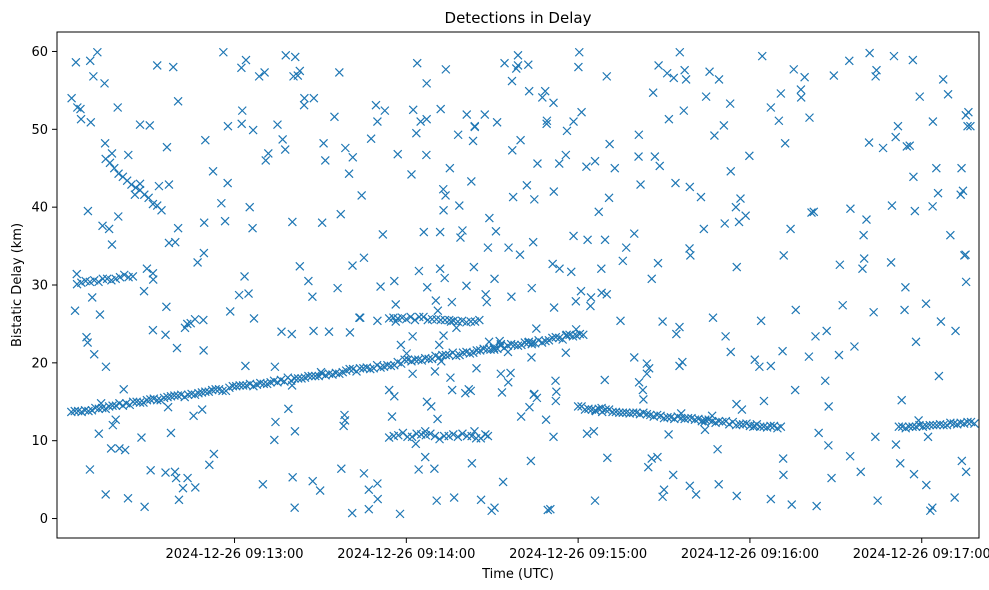  I want to click on x-tick-label: 2024-12-26 09:14:00, so click(406, 554).